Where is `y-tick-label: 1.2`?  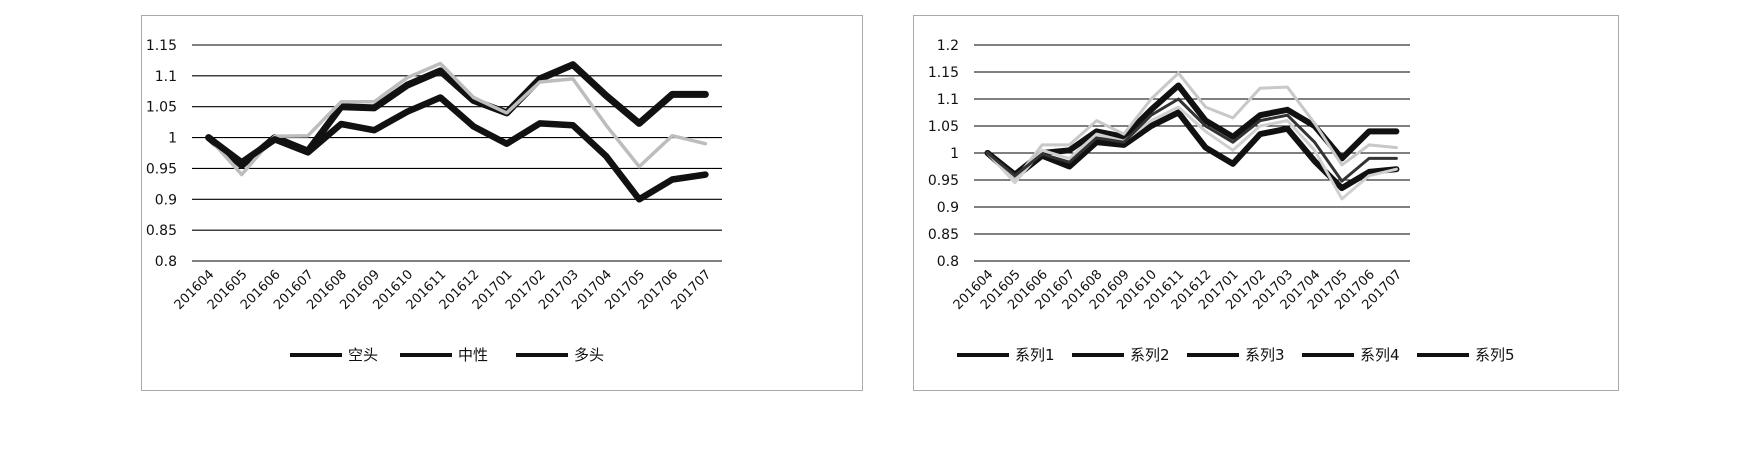
y-tick-label: 1.2 is located at coordinates (948, 46).